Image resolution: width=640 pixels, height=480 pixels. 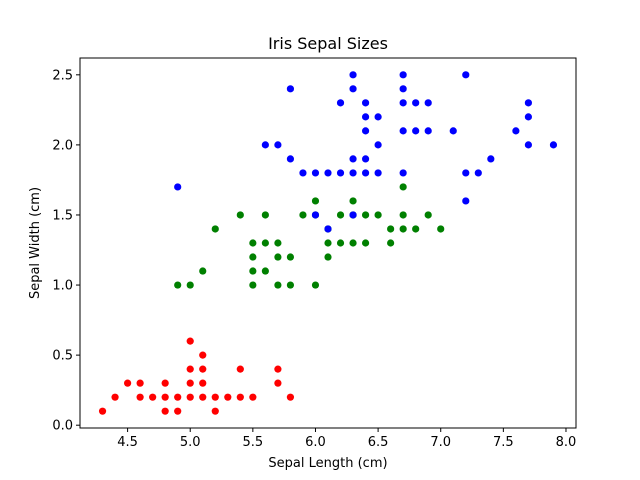 I want to click on y-tick-label: 2.5, so click(x=62, y=75).